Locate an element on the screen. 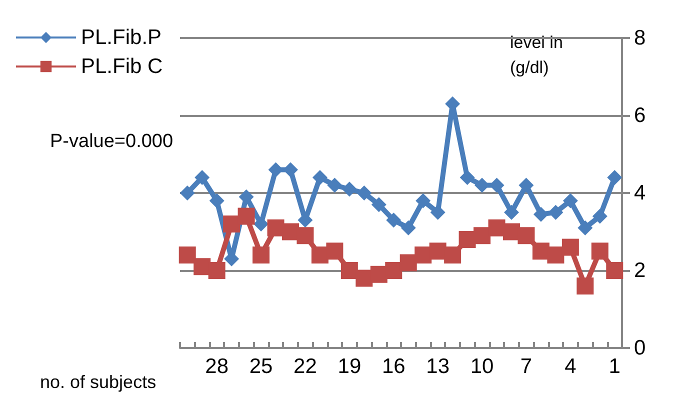 This screenshot has height=411, width=680. legend-label: PL.Fib.P is located at coordinates (121, 37).